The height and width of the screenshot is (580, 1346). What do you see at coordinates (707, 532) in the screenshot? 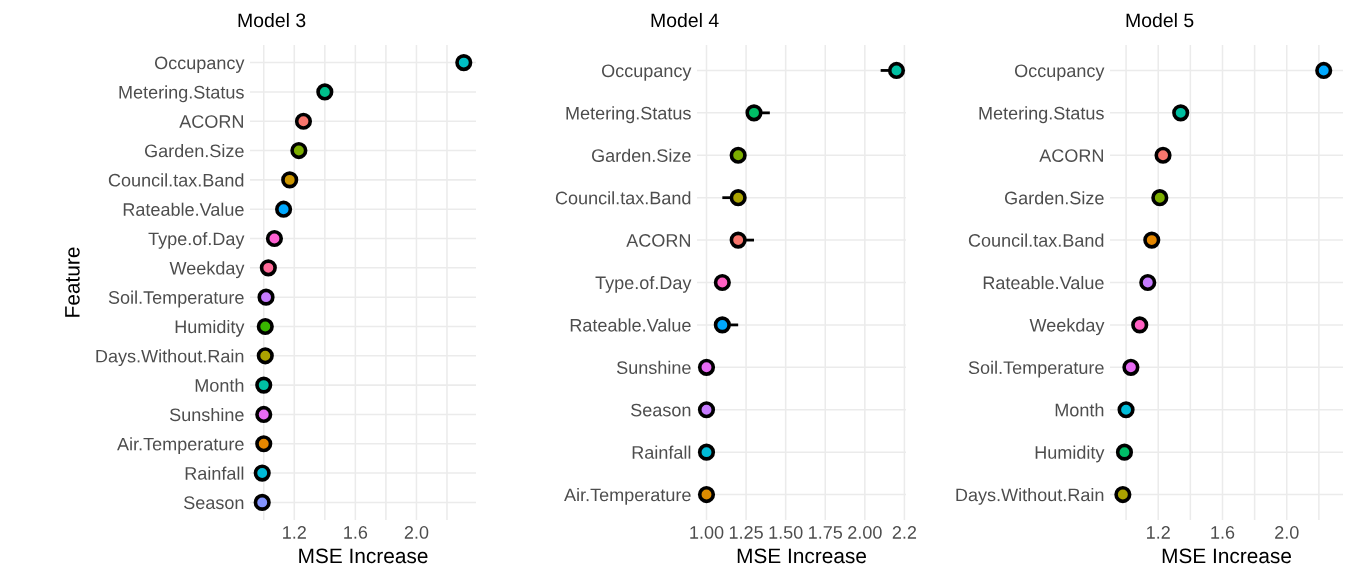
I see `x-tick-label: 1.00` at bounding box center [707, 532].